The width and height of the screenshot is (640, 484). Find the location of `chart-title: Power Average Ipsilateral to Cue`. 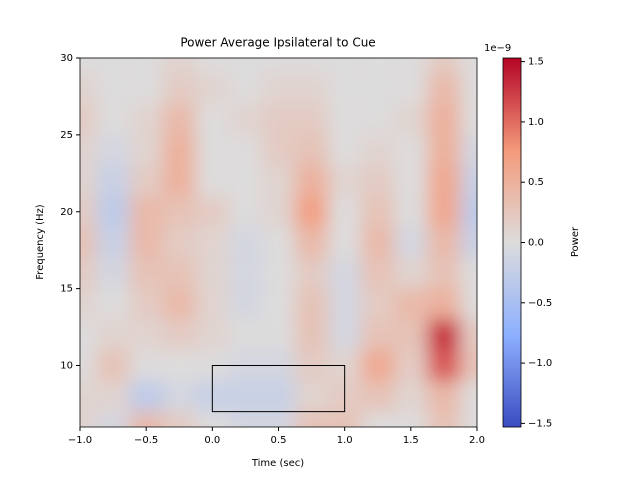

chart-title: Power Average Ipsilateral to Cue is located at coordinates (277, 43).